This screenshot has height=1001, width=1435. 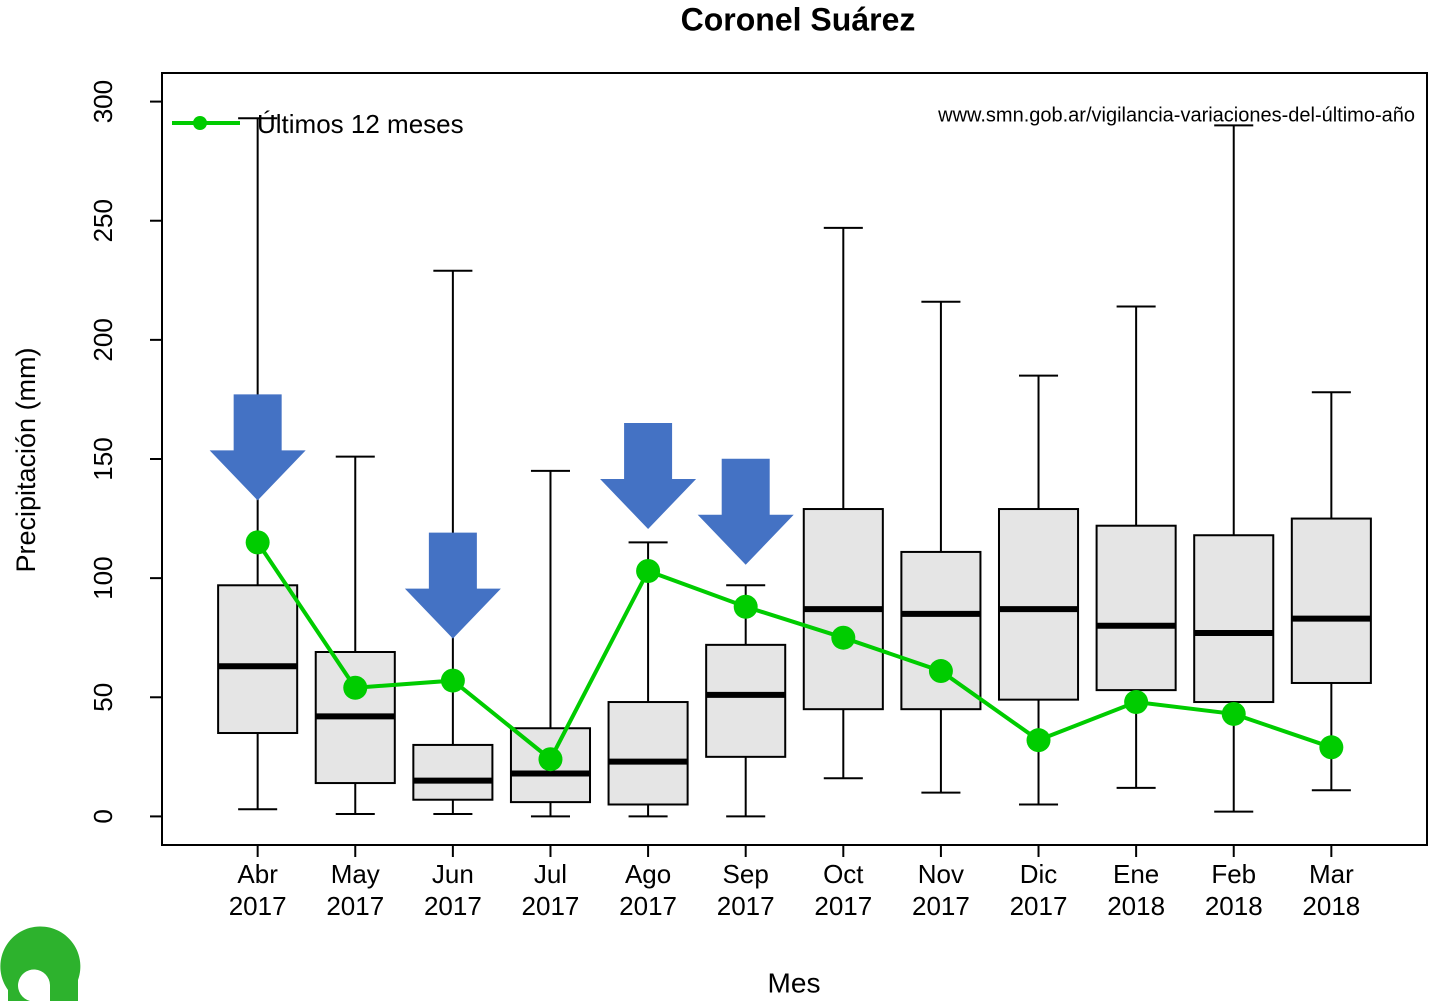 What do you see at coordinates (103, 816) in the screenshot?
I see `y-tick-label: 0` at bounding box center [103, 816].